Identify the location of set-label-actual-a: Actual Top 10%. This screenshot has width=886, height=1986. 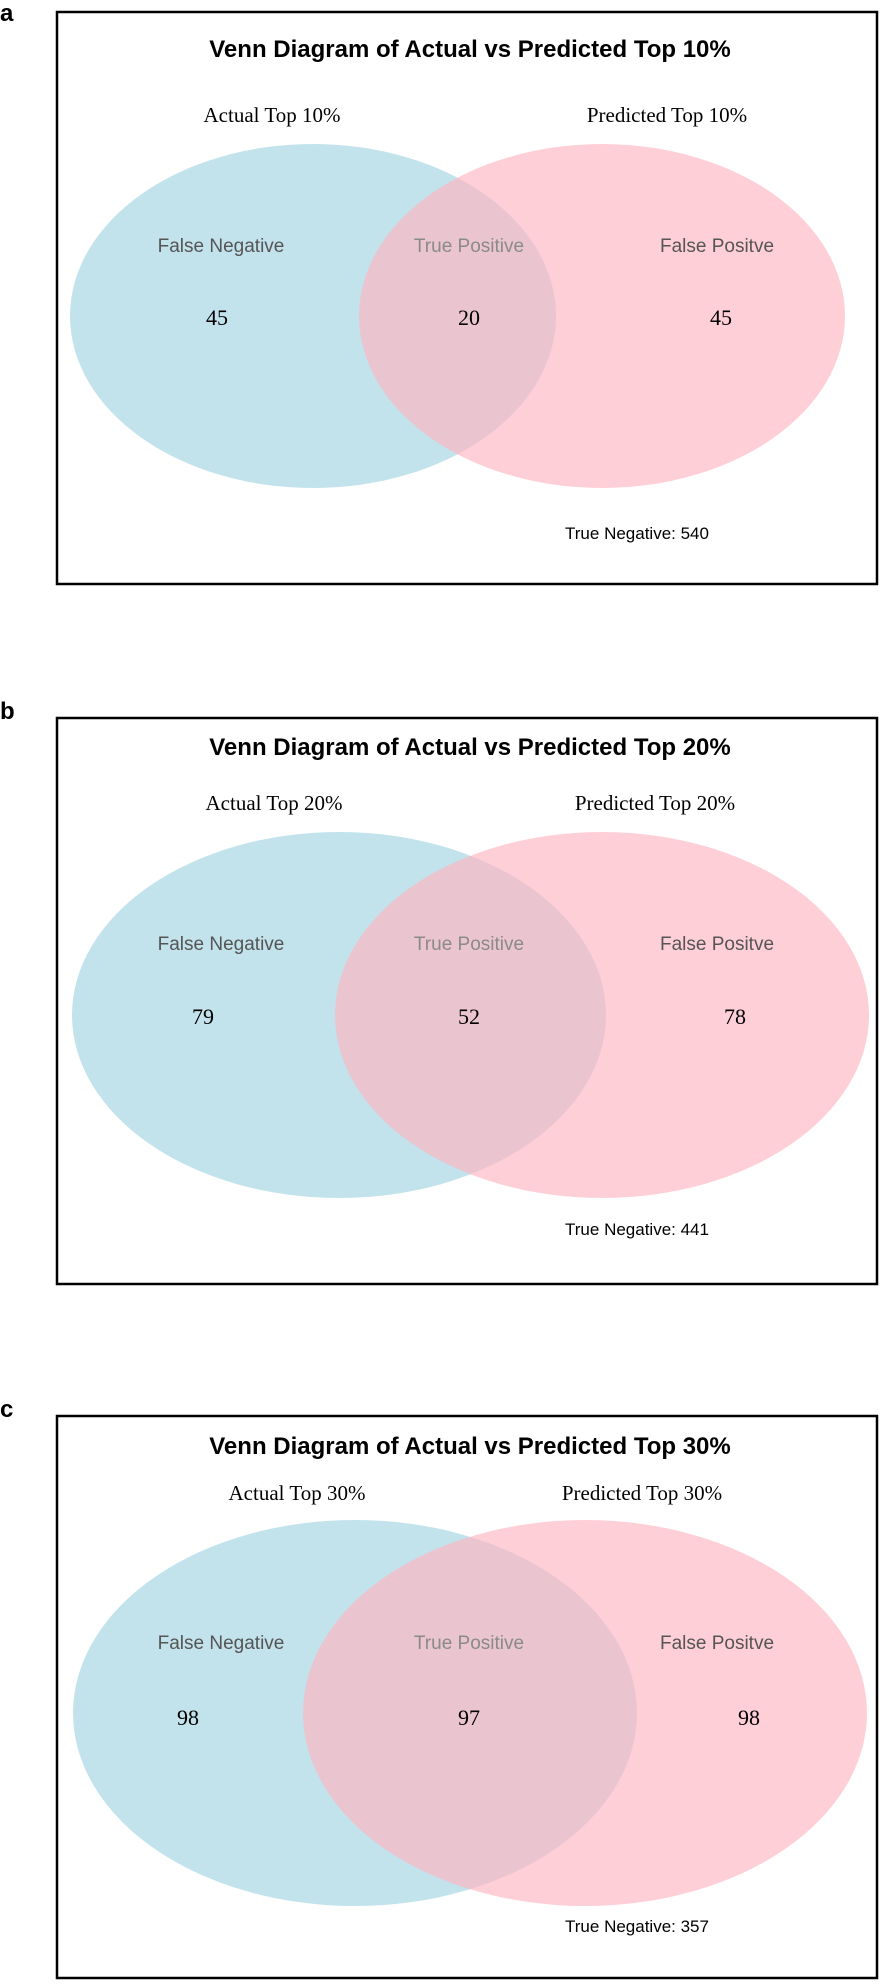
(272, 115).